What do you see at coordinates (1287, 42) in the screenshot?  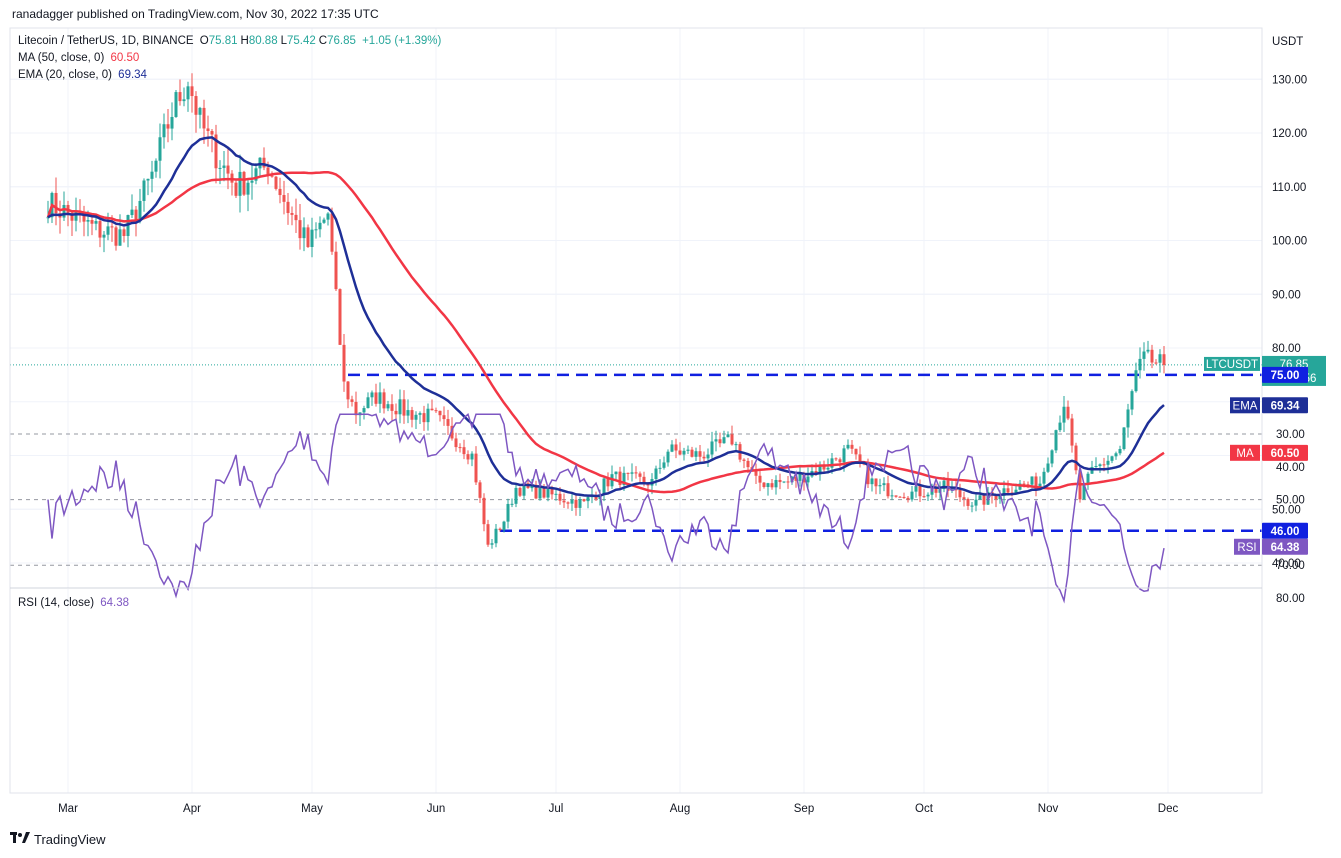 I see `currency-label: USDT` at bounding box center [1287, 42].